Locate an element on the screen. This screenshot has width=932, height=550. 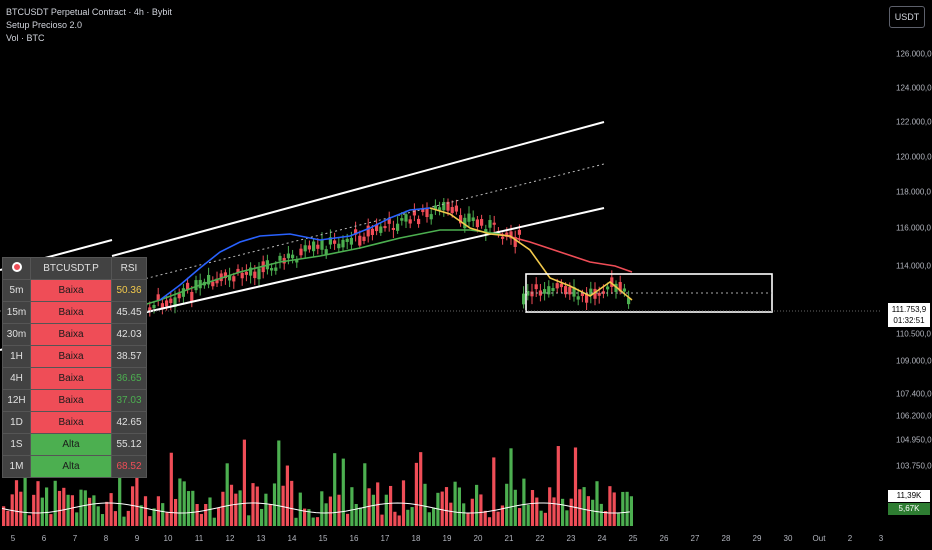
time-tick: 15 is located at coordinates (323, 538).